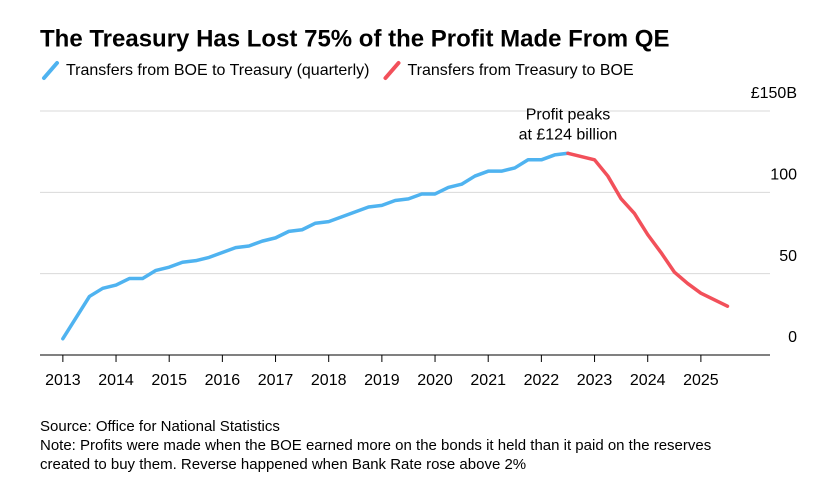 The height and width of the screenshot is (479, 825). I want to click on annotation: Profit peaks, so click(568, 115).